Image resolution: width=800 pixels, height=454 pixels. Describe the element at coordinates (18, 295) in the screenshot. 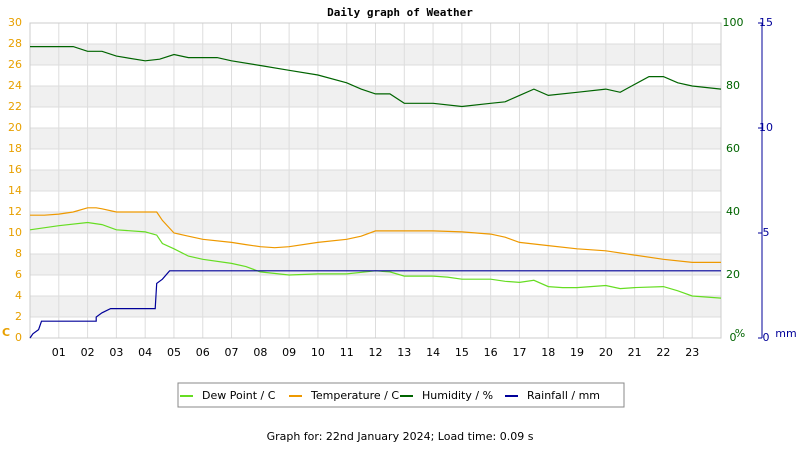

I see `y-tick-label: 4` at that location.